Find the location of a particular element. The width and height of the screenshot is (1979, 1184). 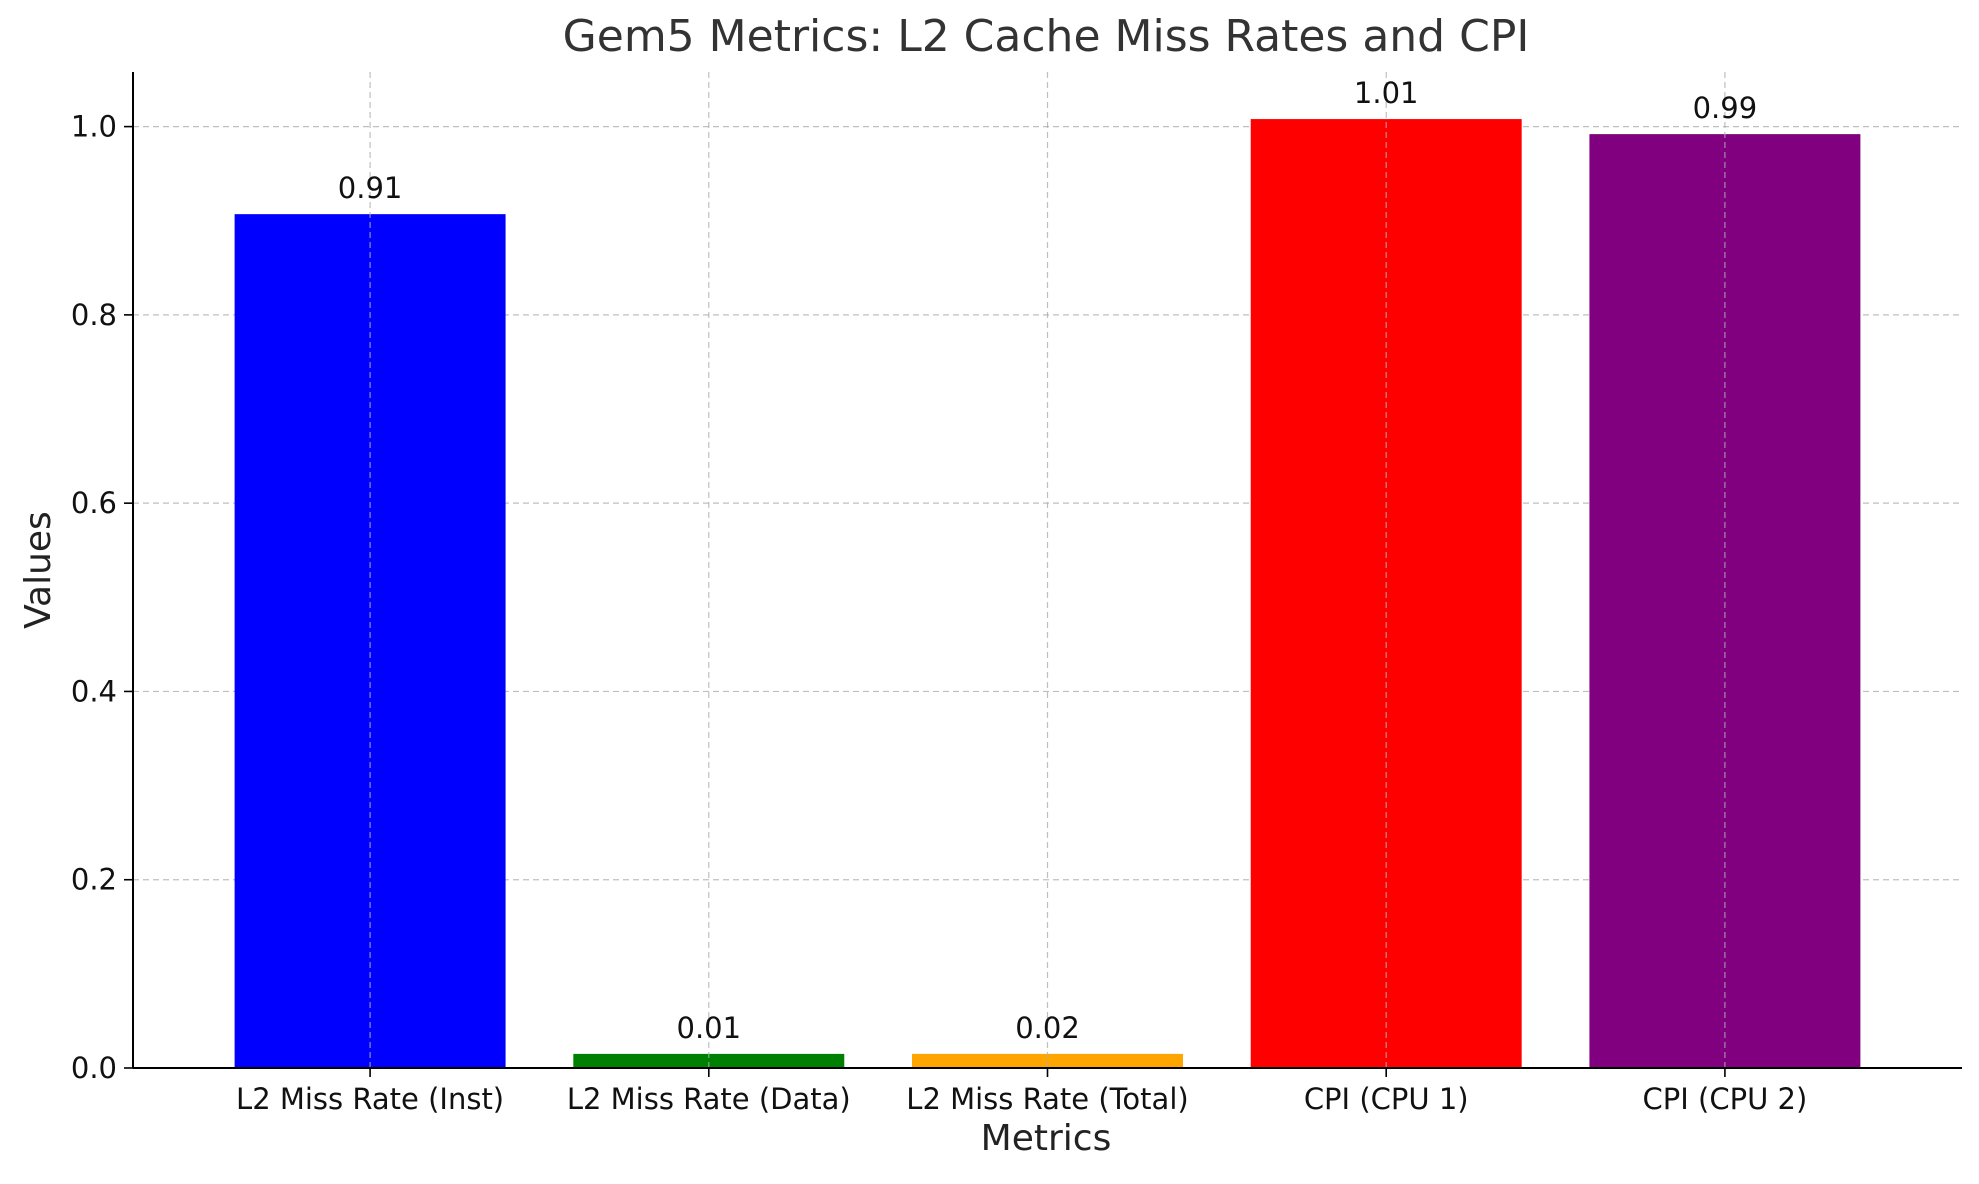

x-tick-label: L2 Miss Rate (Data) is located at coordinates (709, 1099).